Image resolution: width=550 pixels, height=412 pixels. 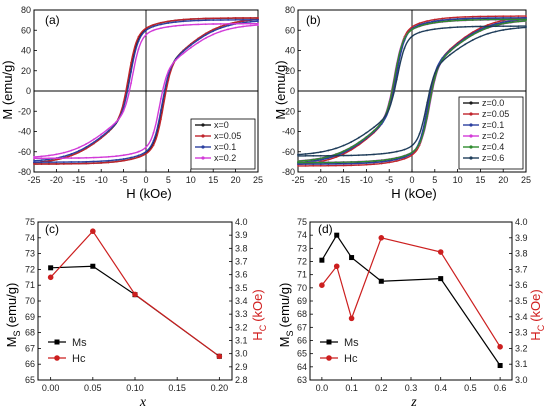 I want to click on panel-a-legend-marker, so click(x=203, y=136).